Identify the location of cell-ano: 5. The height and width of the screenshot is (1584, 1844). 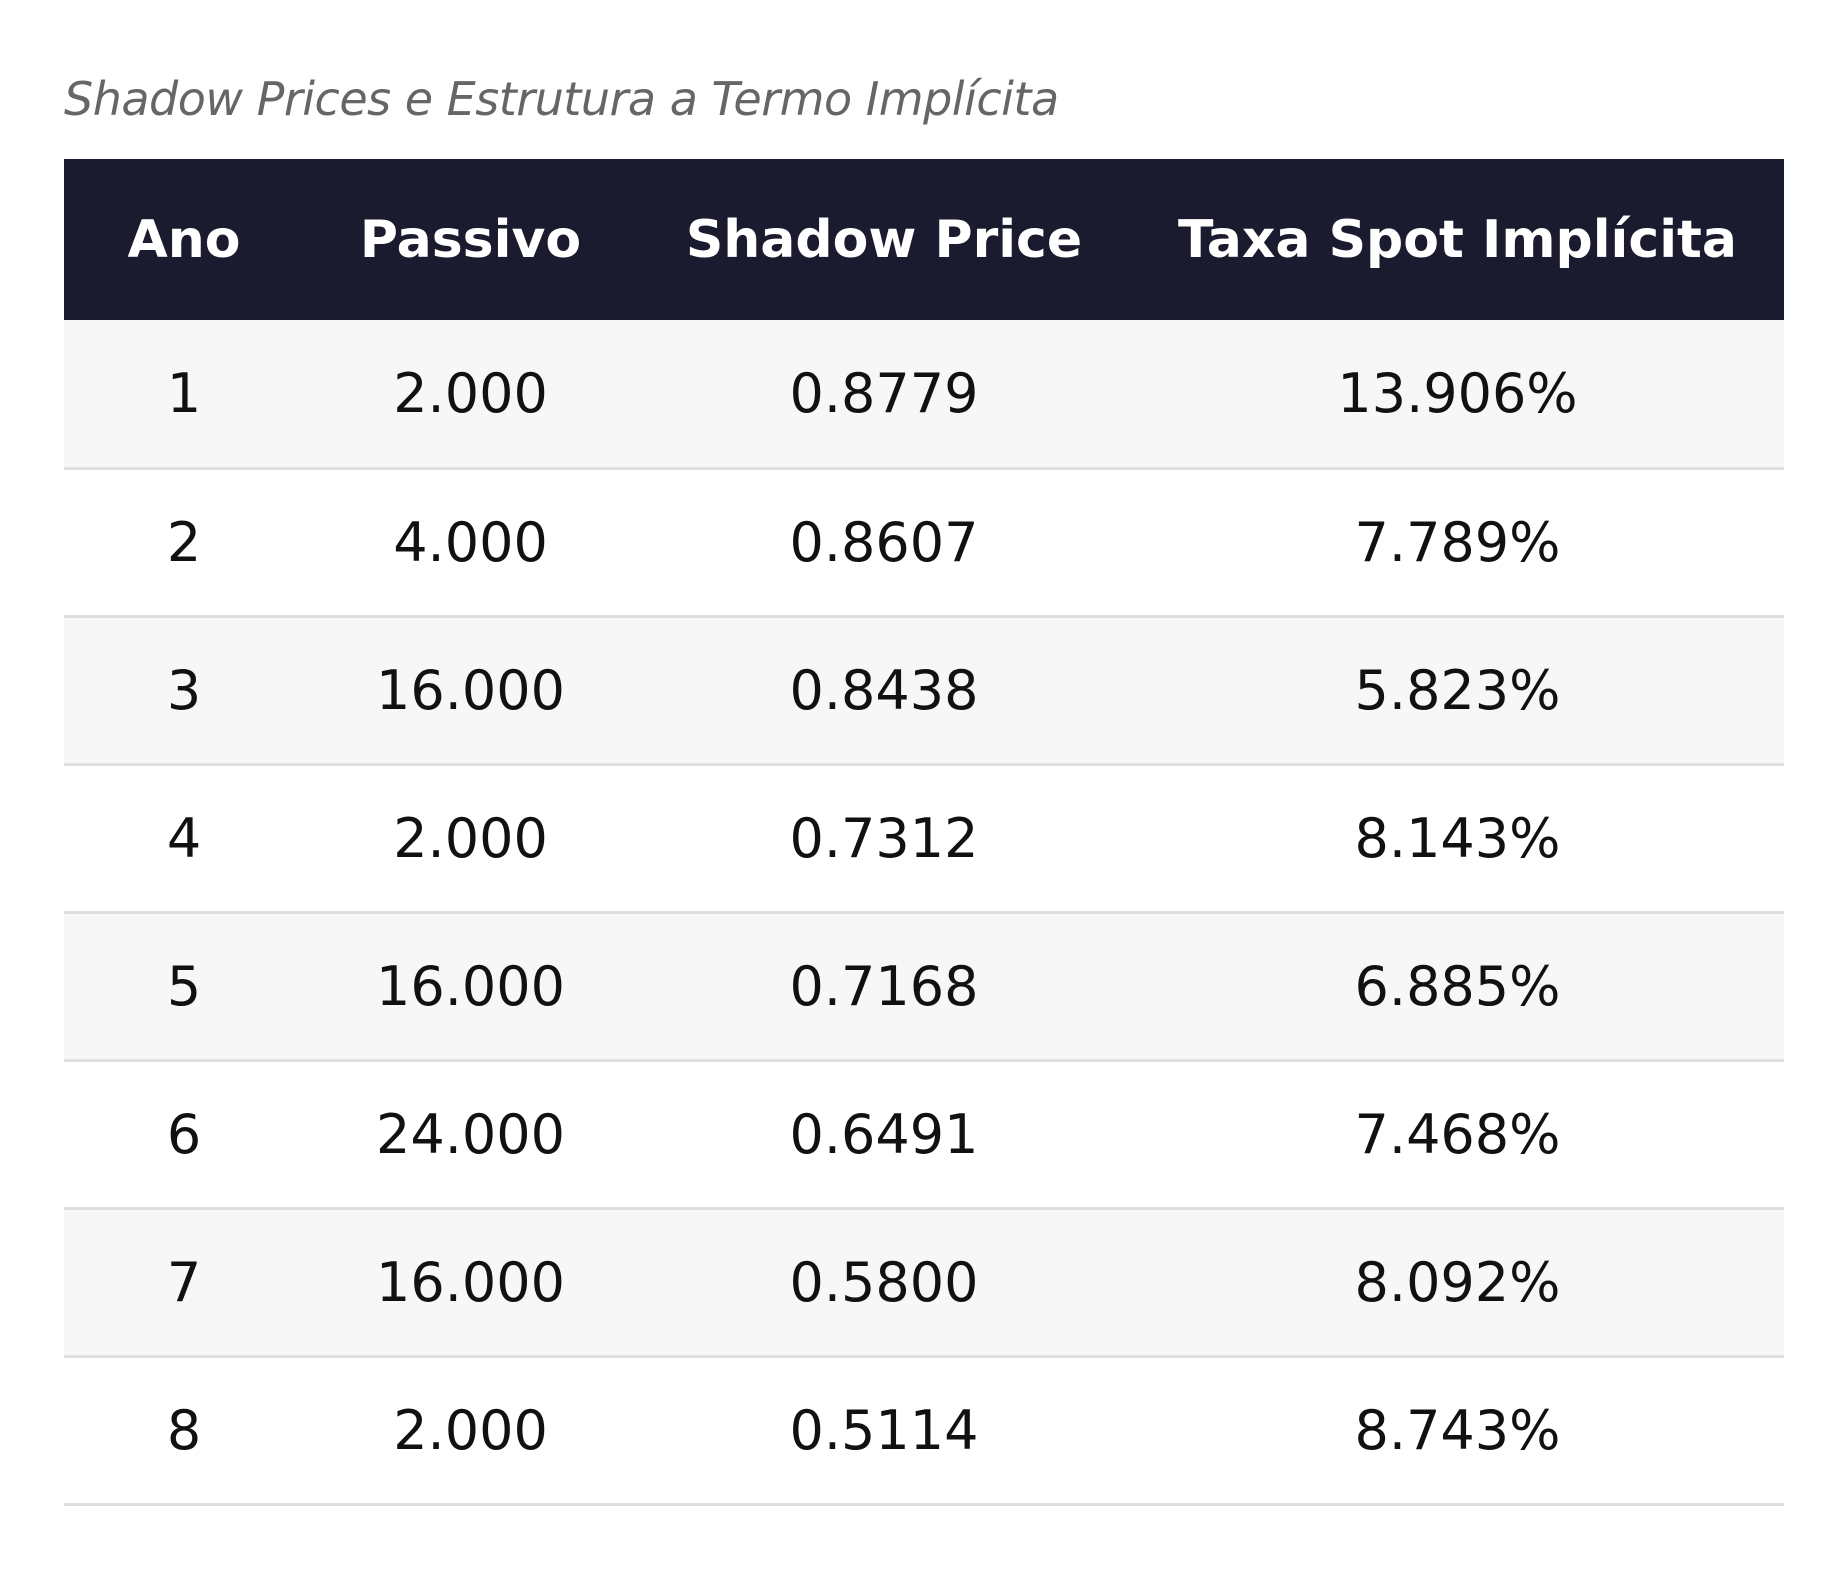
(184, 986).